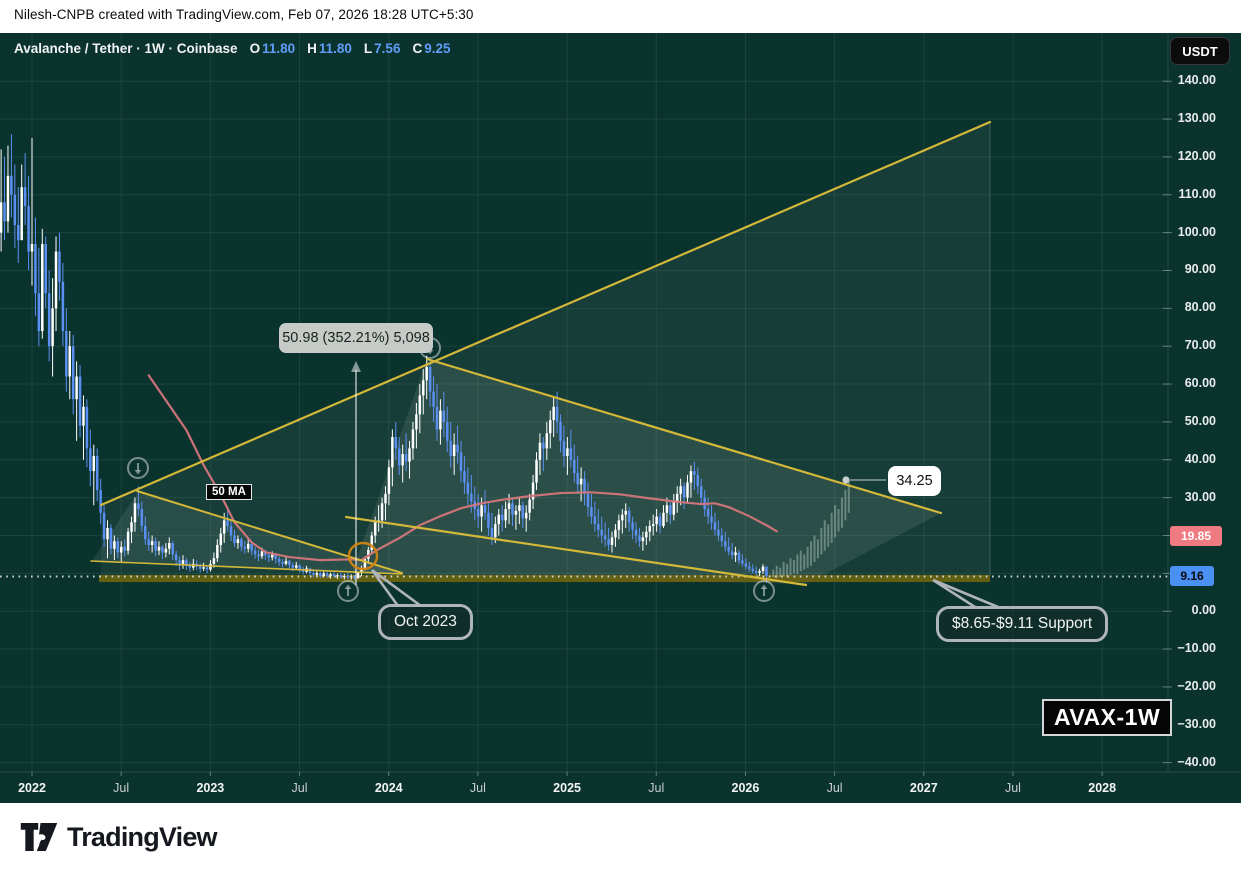  What do you see at coordinates (329, 48) in the screenshot?
I see `ohlc-high: H 11.80` at bounding box center [329, 48].